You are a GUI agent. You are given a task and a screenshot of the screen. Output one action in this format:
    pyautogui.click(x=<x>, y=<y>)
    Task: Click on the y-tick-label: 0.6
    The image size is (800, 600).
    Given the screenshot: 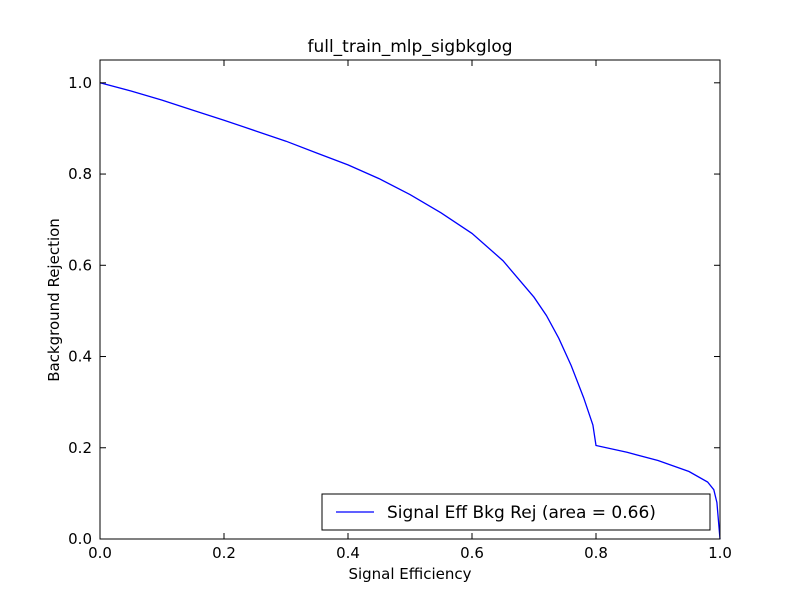 What is the action you would take?
    pyautogui.click(x=80, y=265)
    